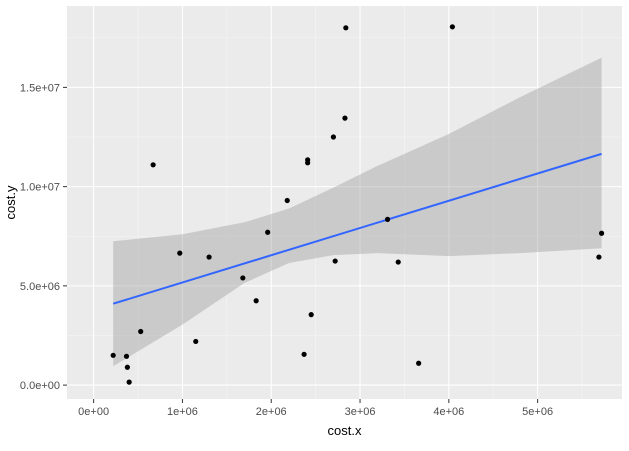  I want to click on x-tick-label: 5e+06, so click(537, 412).